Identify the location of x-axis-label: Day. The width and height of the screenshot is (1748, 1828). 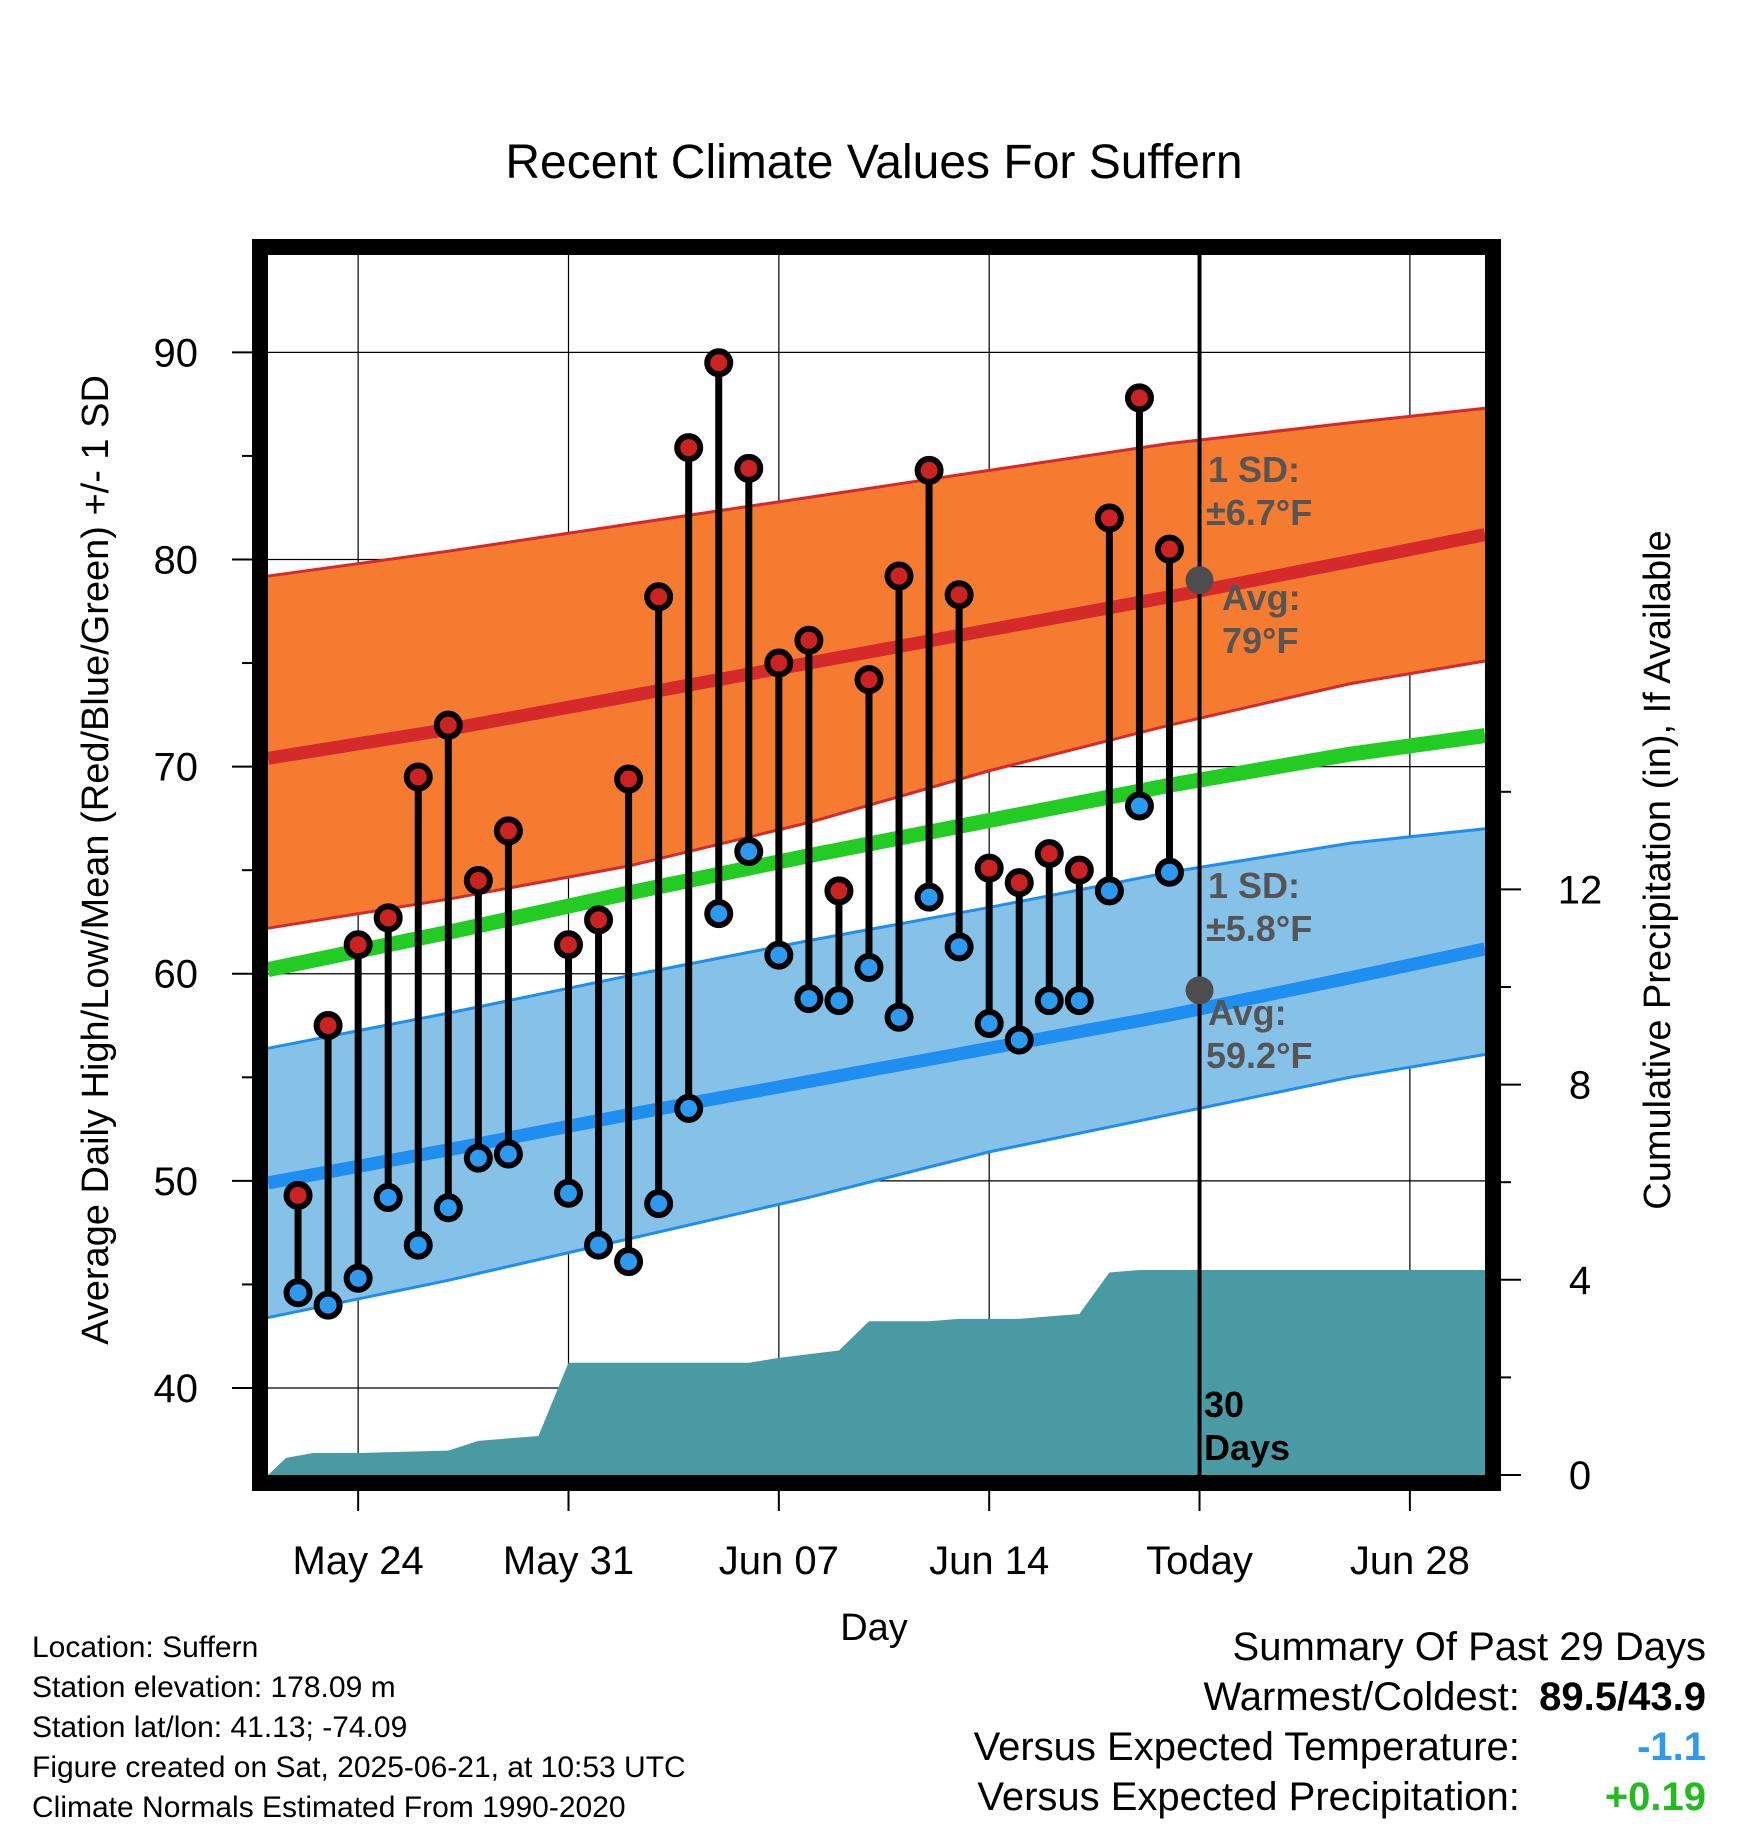
(874, 1628).